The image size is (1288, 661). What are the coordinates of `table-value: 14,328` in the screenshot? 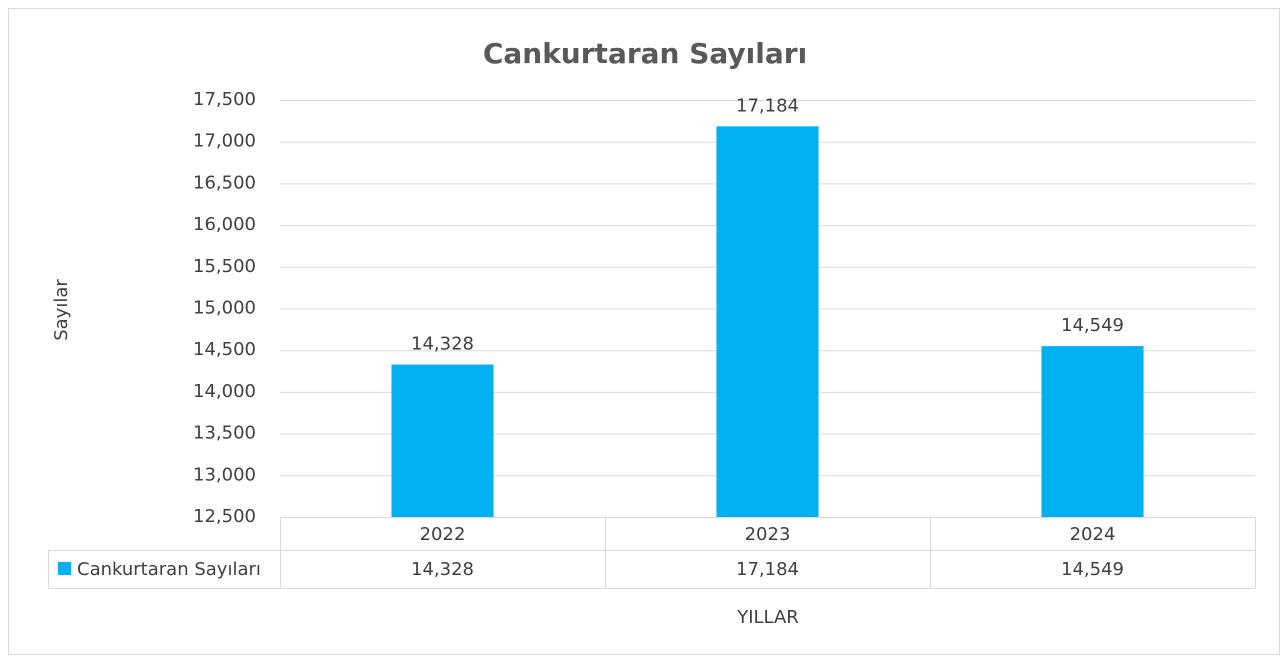 It's located at (442, 569).